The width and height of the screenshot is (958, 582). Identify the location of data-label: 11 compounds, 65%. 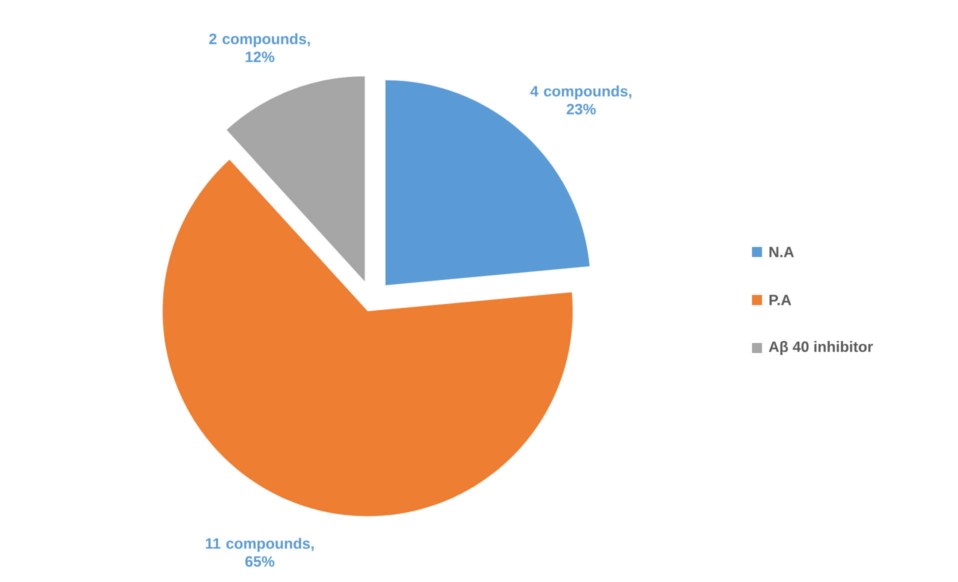
(260, 552).